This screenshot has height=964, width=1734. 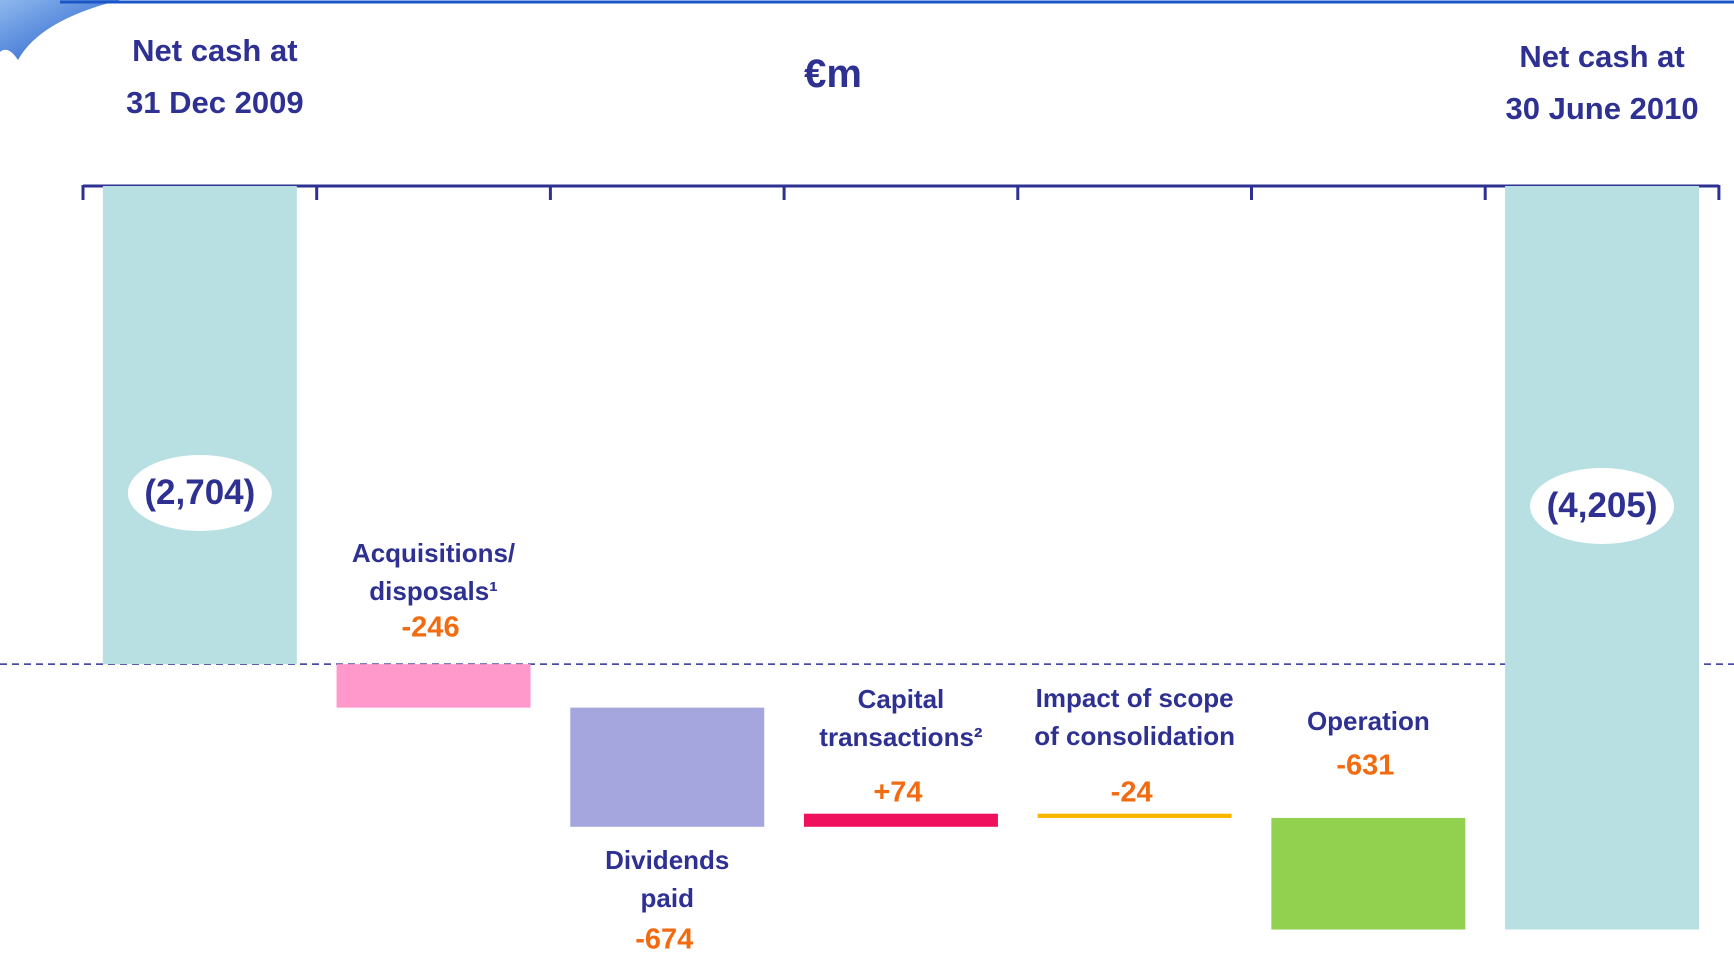 I want to click on value-label: (2,704), so click(x=200, y=492).